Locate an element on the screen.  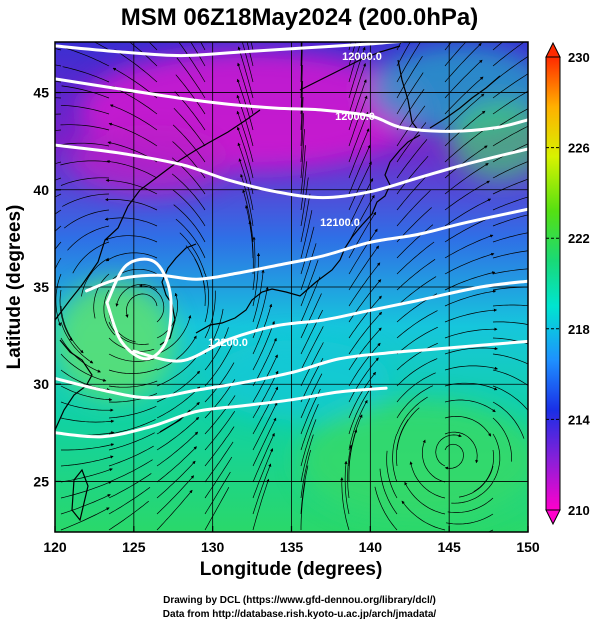
y-tick-label: 30 is located at coordinates (41, 384).